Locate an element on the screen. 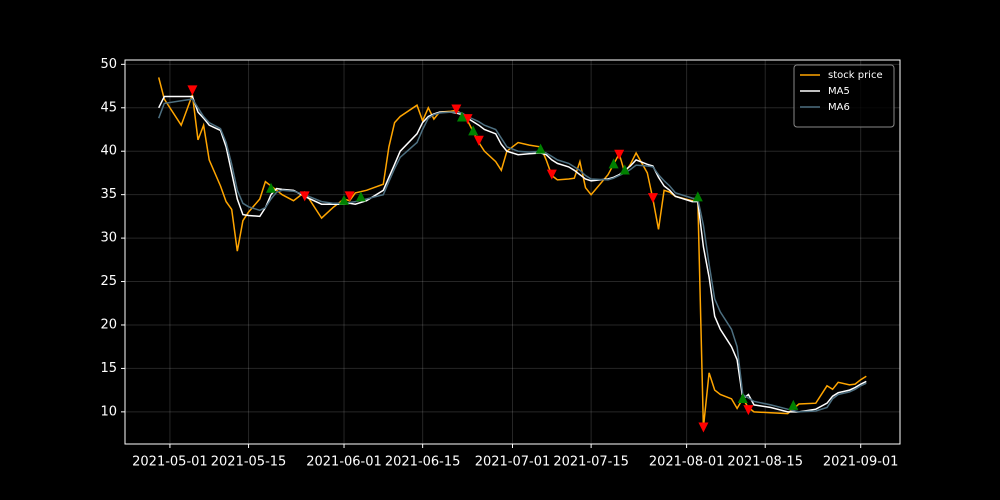 The height and width of the screenshot is (500, 1000). legend-label: stock price is located at coordinates (855, 75).